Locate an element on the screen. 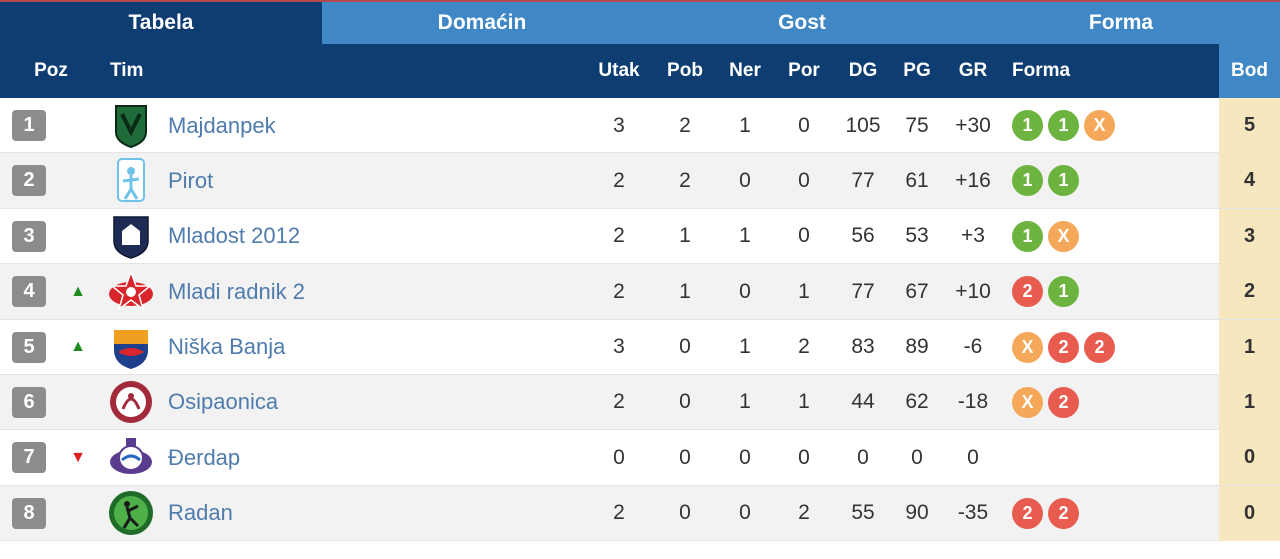  team-name-link: Osipaonica is located at coordinates (223, 402).